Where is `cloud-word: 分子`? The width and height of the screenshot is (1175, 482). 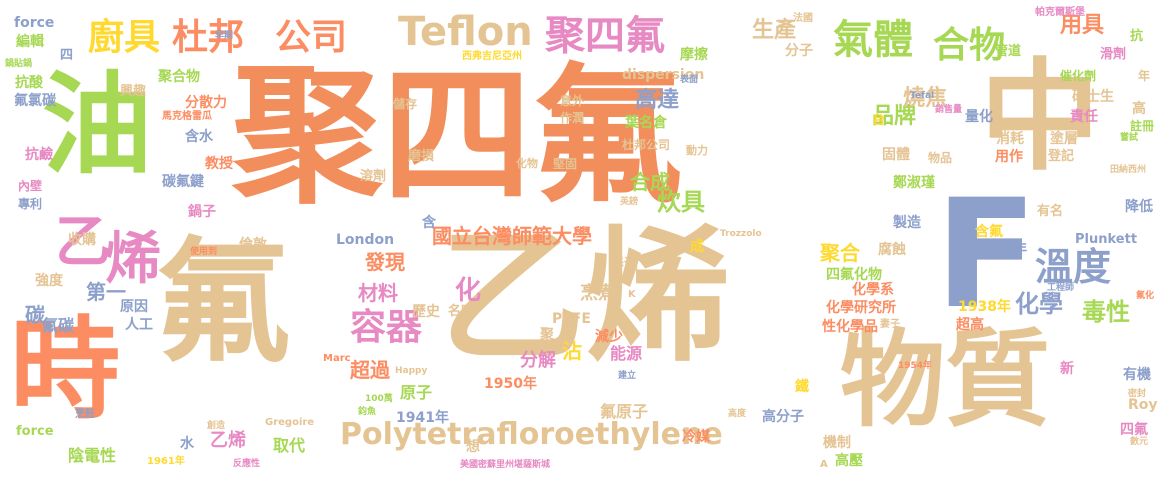 cloud-word: 分子 is located at coordinates (799, 51).